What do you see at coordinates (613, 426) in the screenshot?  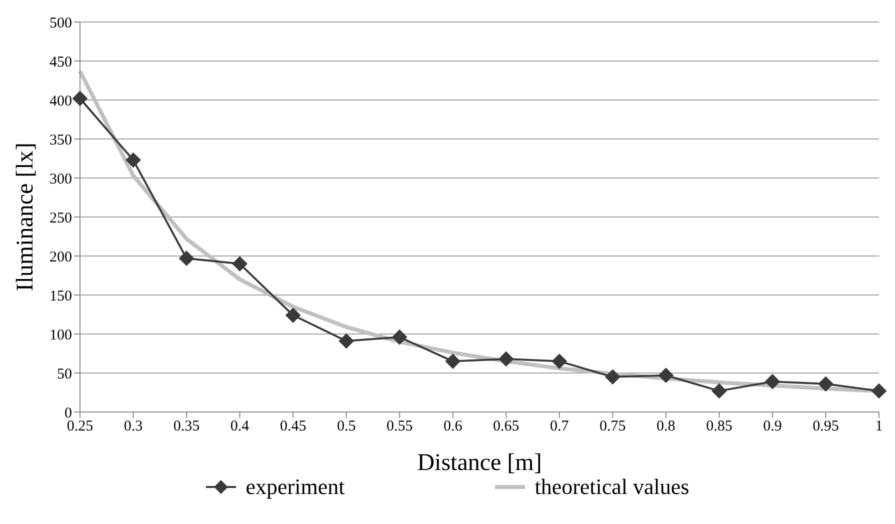 I see `x-tick-label: 0.75` at bounding box center [613, 426].